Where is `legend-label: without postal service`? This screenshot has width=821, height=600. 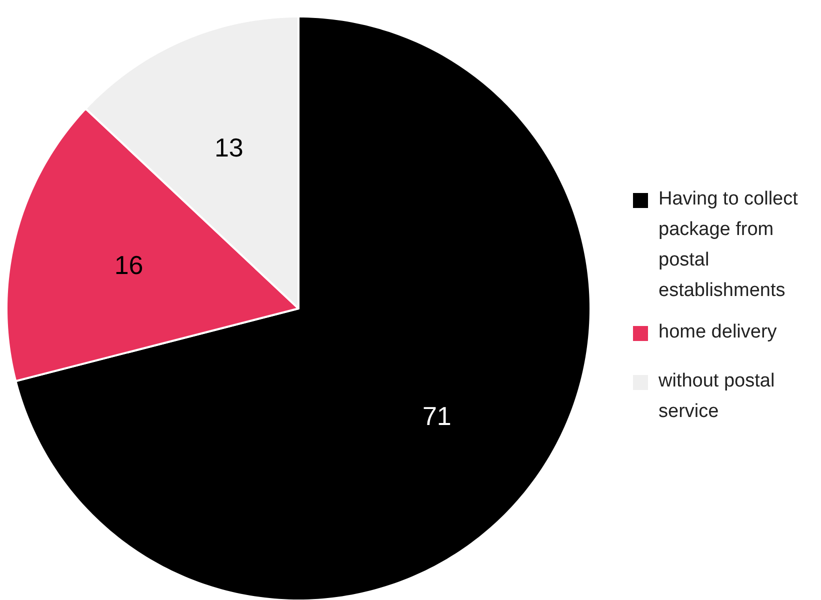
legend-label: without postal service is located at coordinates (716, 396).